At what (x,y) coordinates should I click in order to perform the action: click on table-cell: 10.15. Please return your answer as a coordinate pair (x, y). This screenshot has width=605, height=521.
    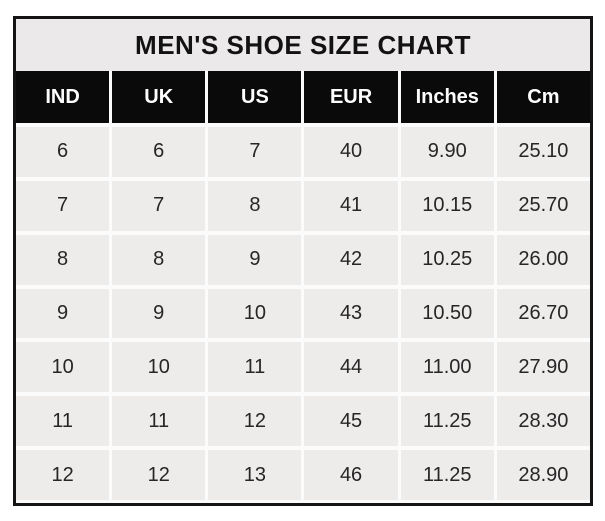
    Looking at the image, I should click on (447, 205).